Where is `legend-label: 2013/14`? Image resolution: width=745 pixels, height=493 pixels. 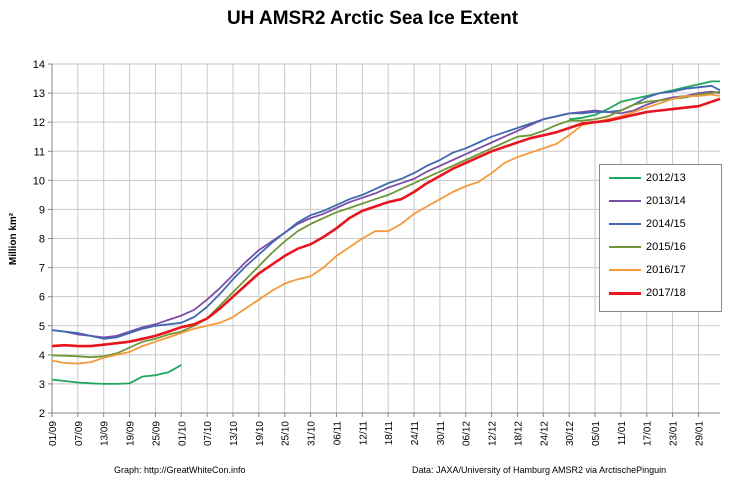 legend-label: 2013/14 is located at coordinates (666, 201).